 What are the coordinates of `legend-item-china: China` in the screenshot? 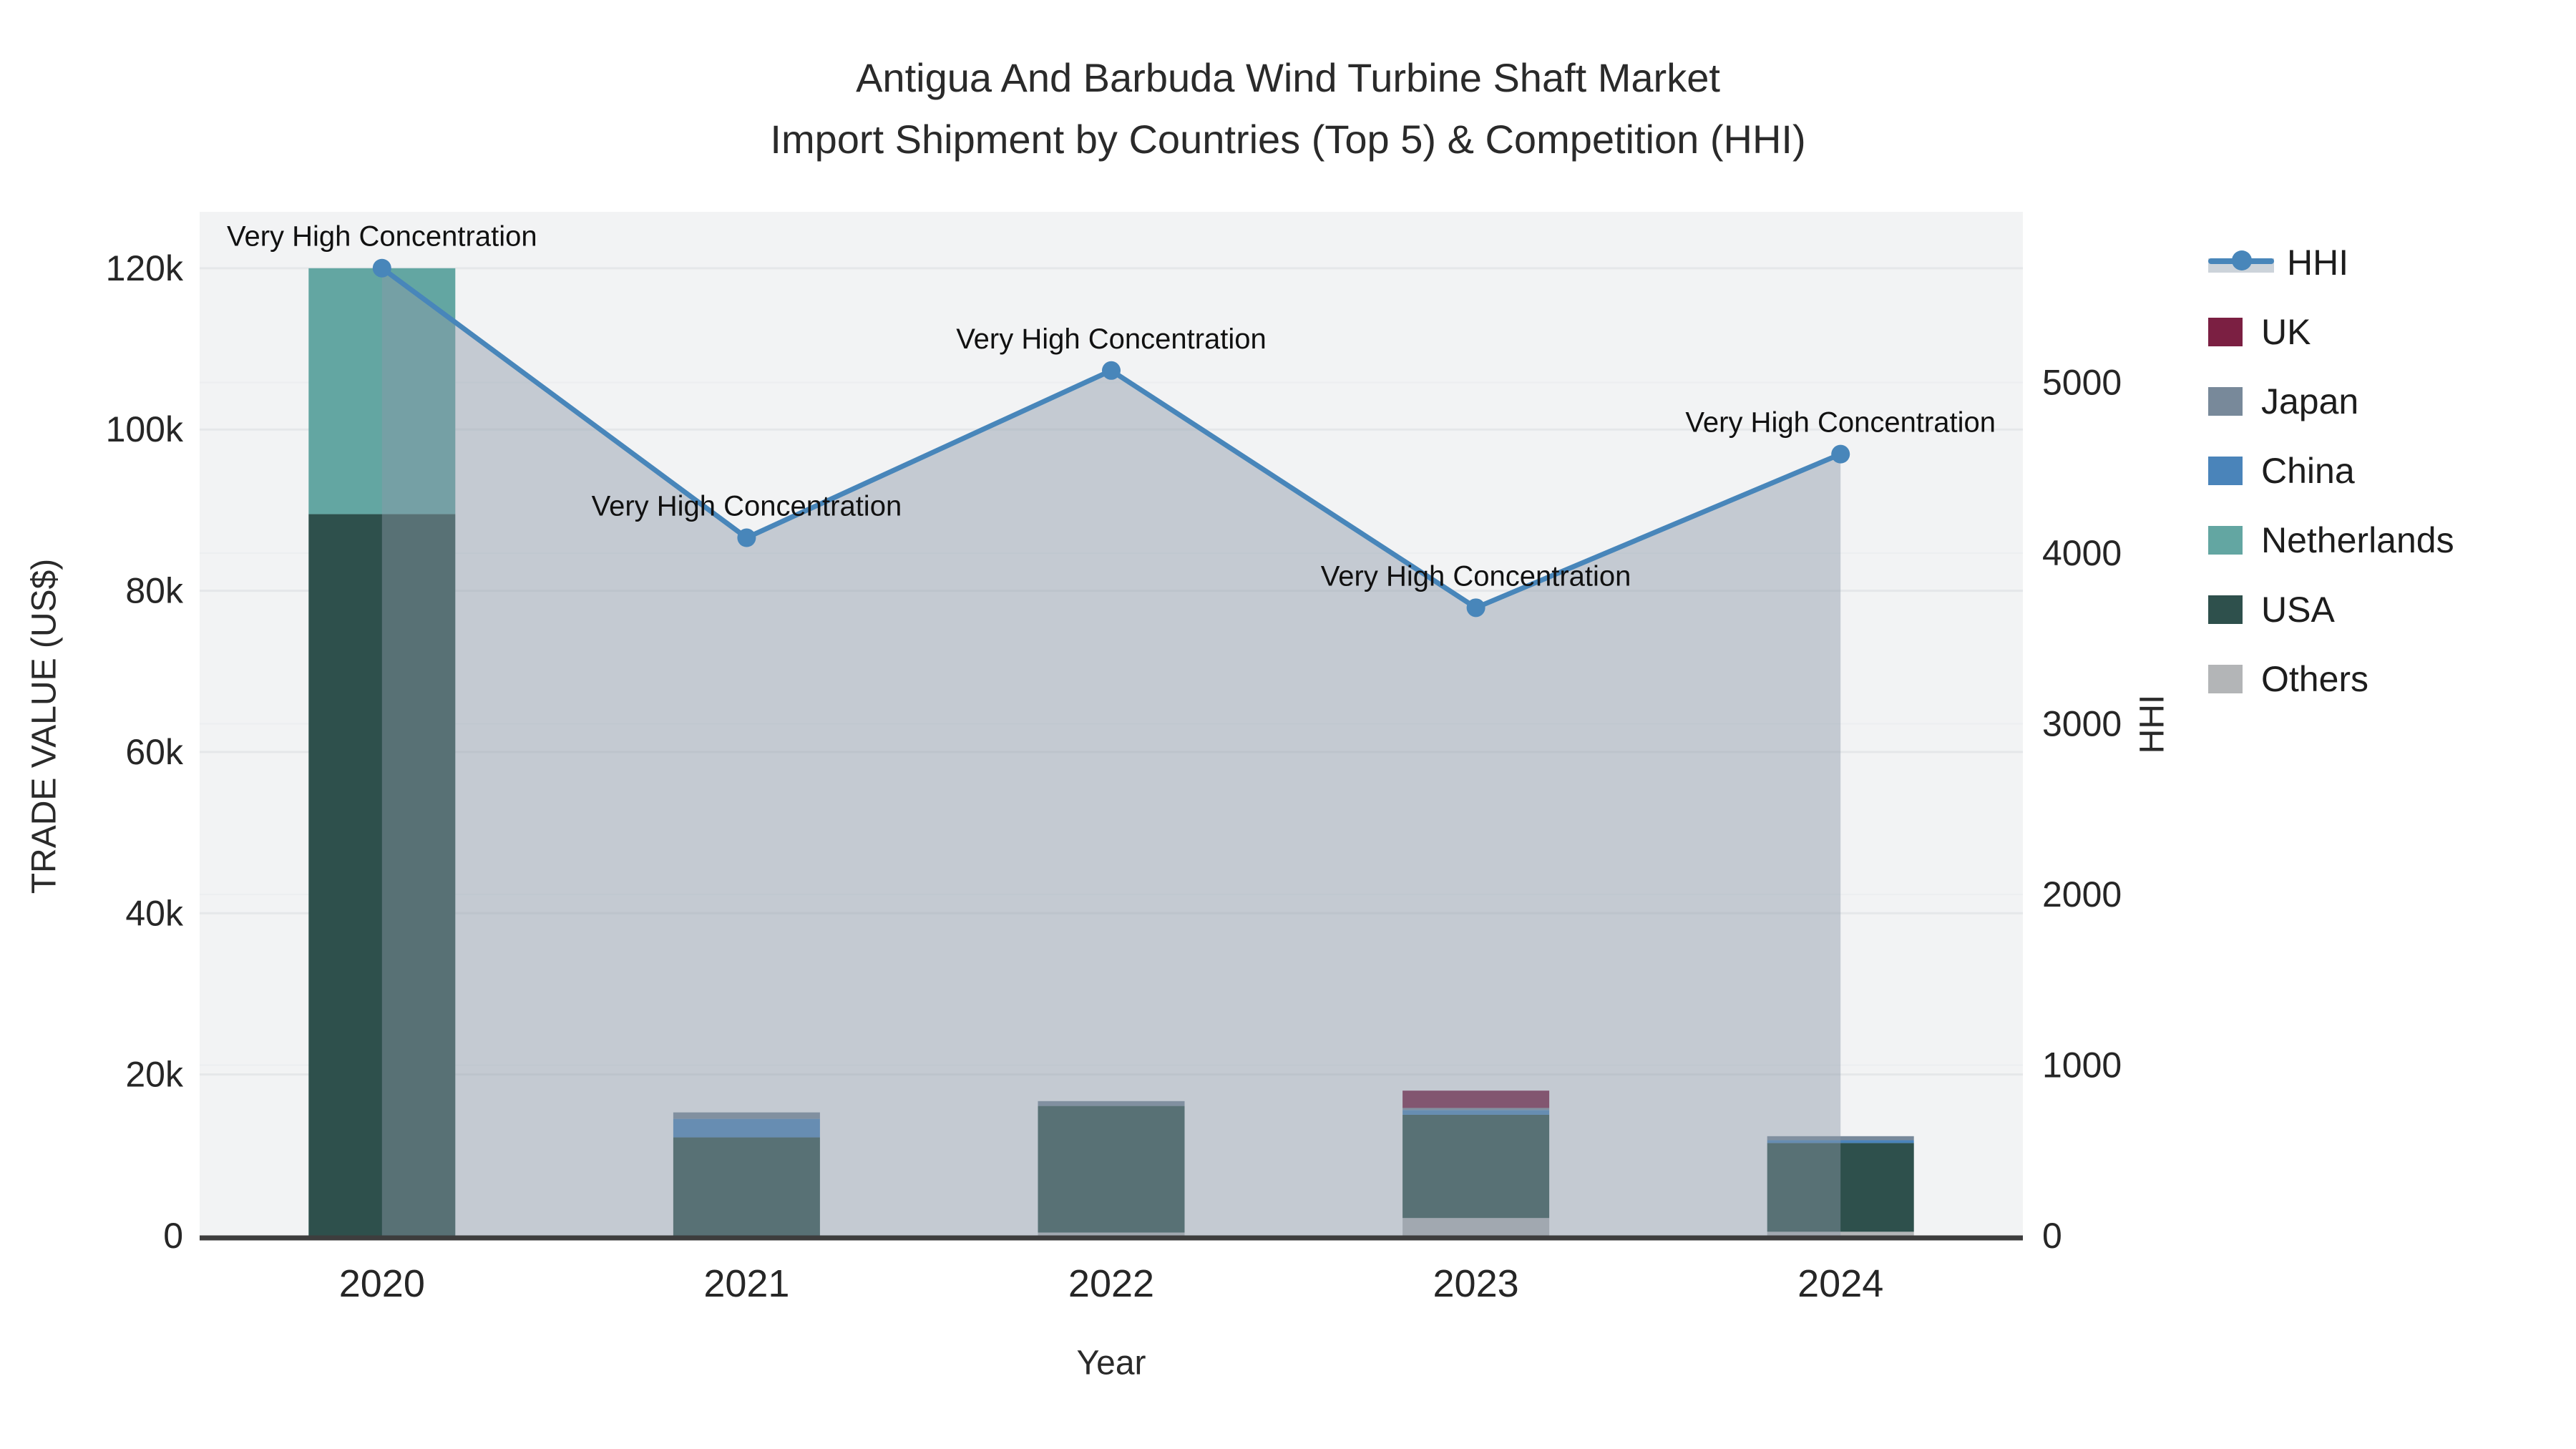 It's located at (2331, 470).